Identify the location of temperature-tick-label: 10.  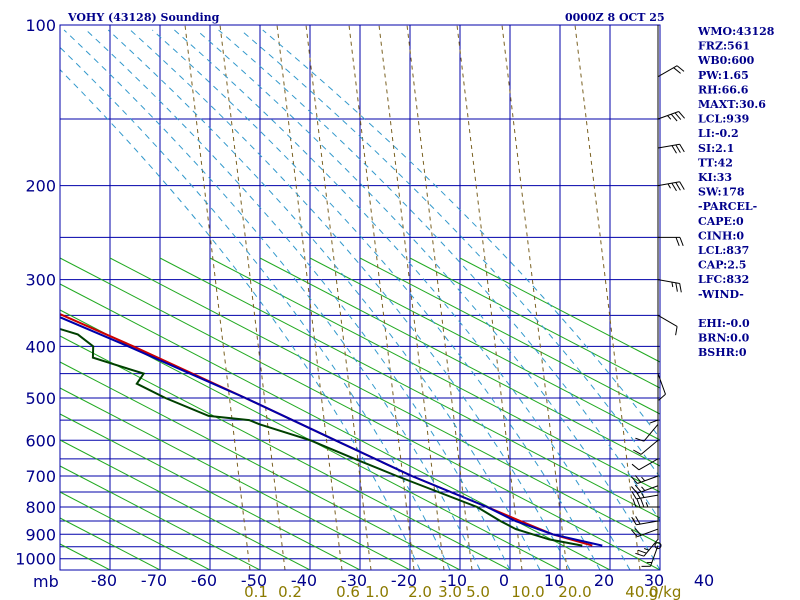
(554, 580).